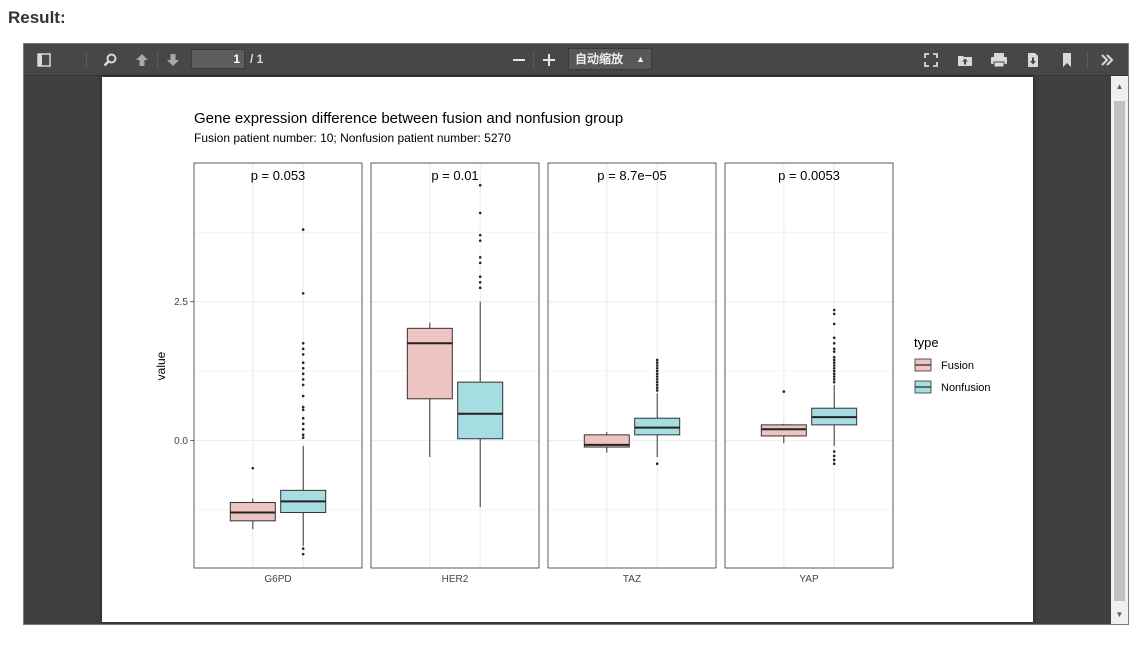 The width and height of the screenshot is (1142, 647). What do you see at coordinates (161, 365) in the screenshot?
I see `y-axis-label: value` at bounding box center [161, 365].